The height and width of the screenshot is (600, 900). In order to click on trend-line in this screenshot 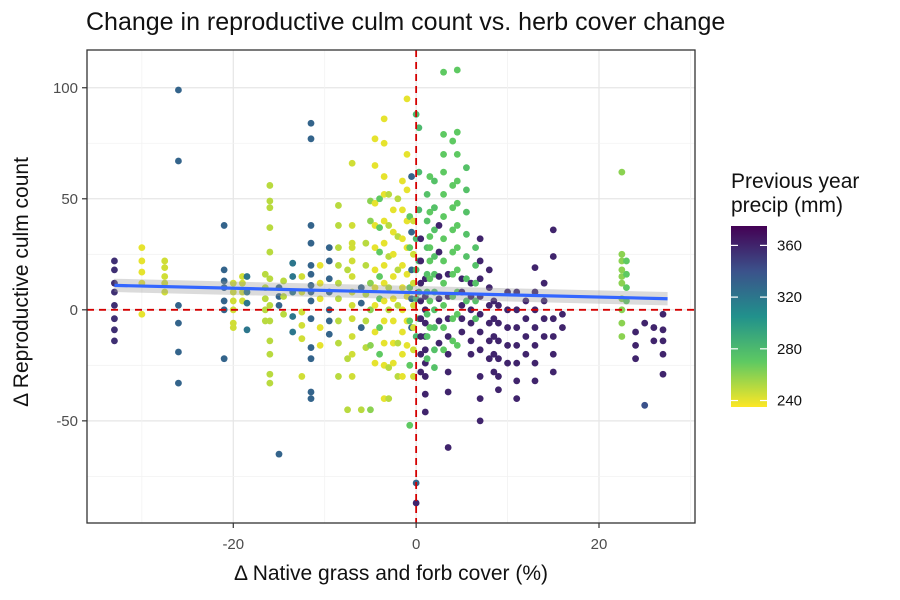, I will do `click(391, 292)`.